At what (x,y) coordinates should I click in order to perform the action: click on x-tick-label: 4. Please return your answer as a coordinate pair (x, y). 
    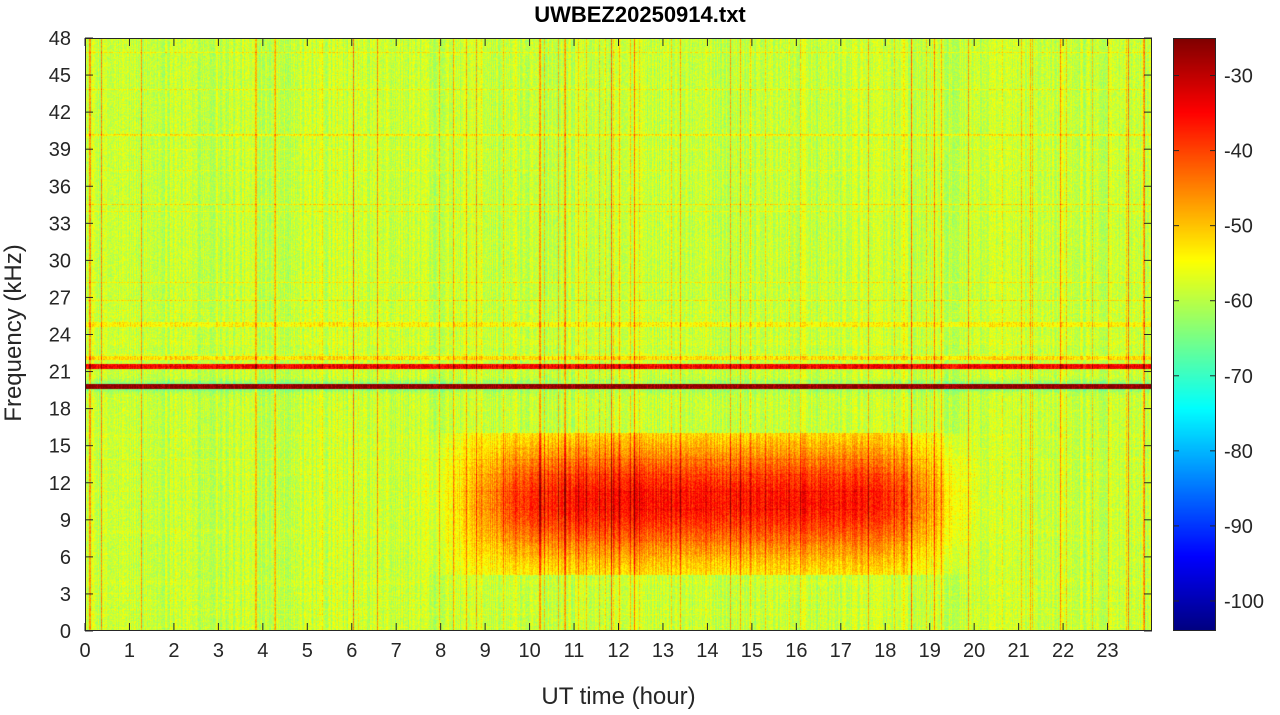
    Looking at the image, I should click on (262, 651).